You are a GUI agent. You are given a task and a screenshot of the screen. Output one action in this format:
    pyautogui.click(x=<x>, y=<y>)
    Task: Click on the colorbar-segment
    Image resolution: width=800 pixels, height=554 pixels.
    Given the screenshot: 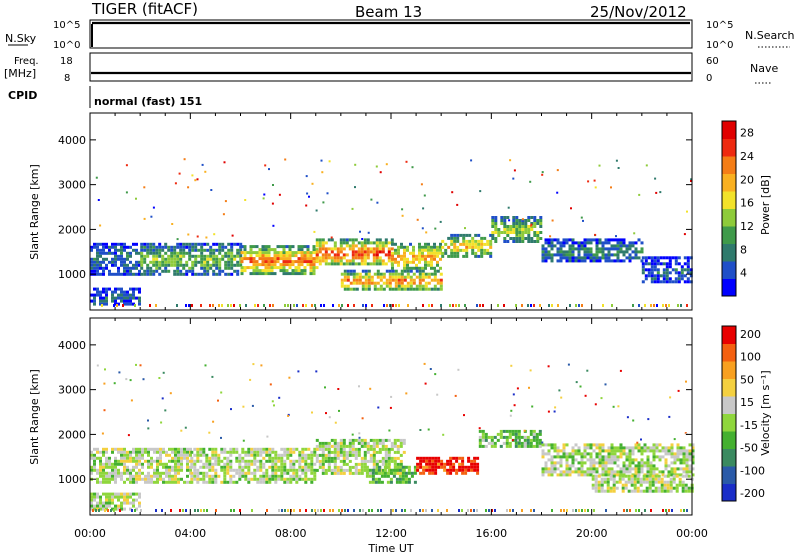 What is the action you would take?
    pyautogui.click(x=729, y=335)
    